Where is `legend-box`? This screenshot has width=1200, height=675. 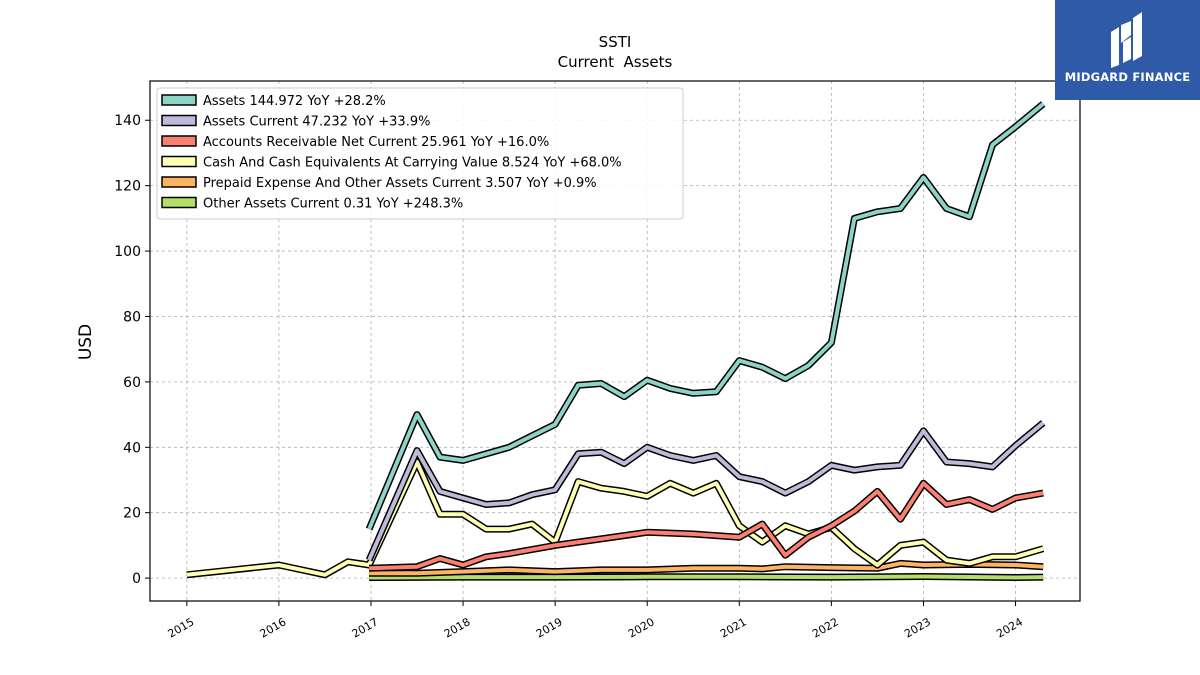
legend-box is located at coordinates (420, 153).